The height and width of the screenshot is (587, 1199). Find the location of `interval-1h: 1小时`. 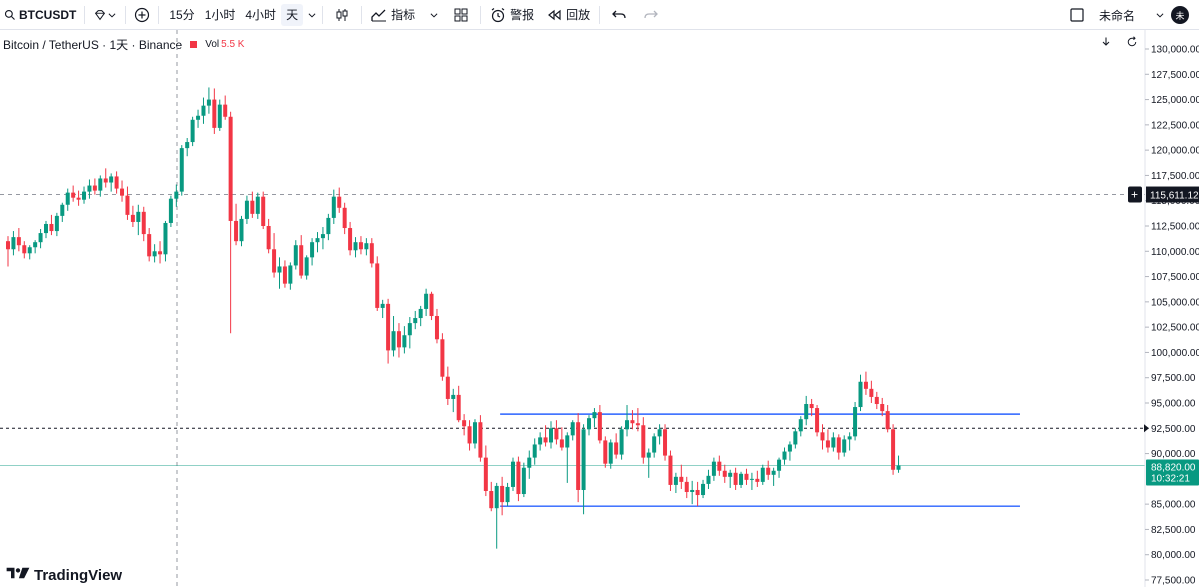

interval-1h: 1小时 is located at coordinates (220, 15).